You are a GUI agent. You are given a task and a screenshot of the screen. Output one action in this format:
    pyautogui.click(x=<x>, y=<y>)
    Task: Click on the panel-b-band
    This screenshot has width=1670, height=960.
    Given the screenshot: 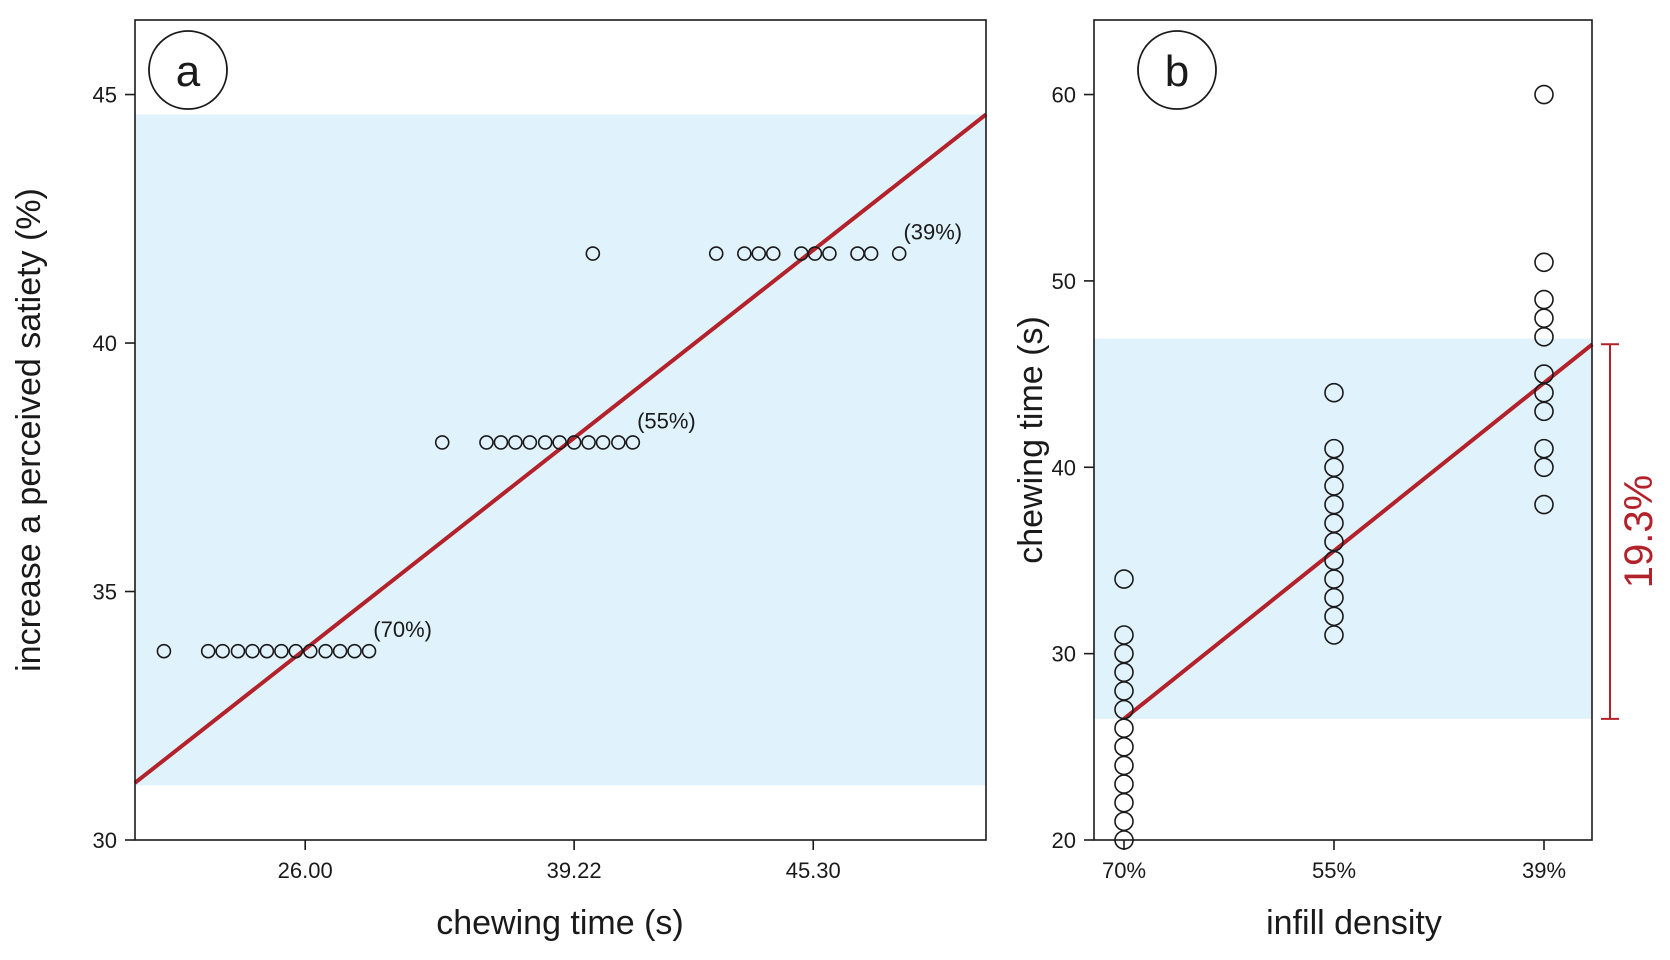 What is the action you would take?
    pyautogui.click(x=1343, y=528)
    